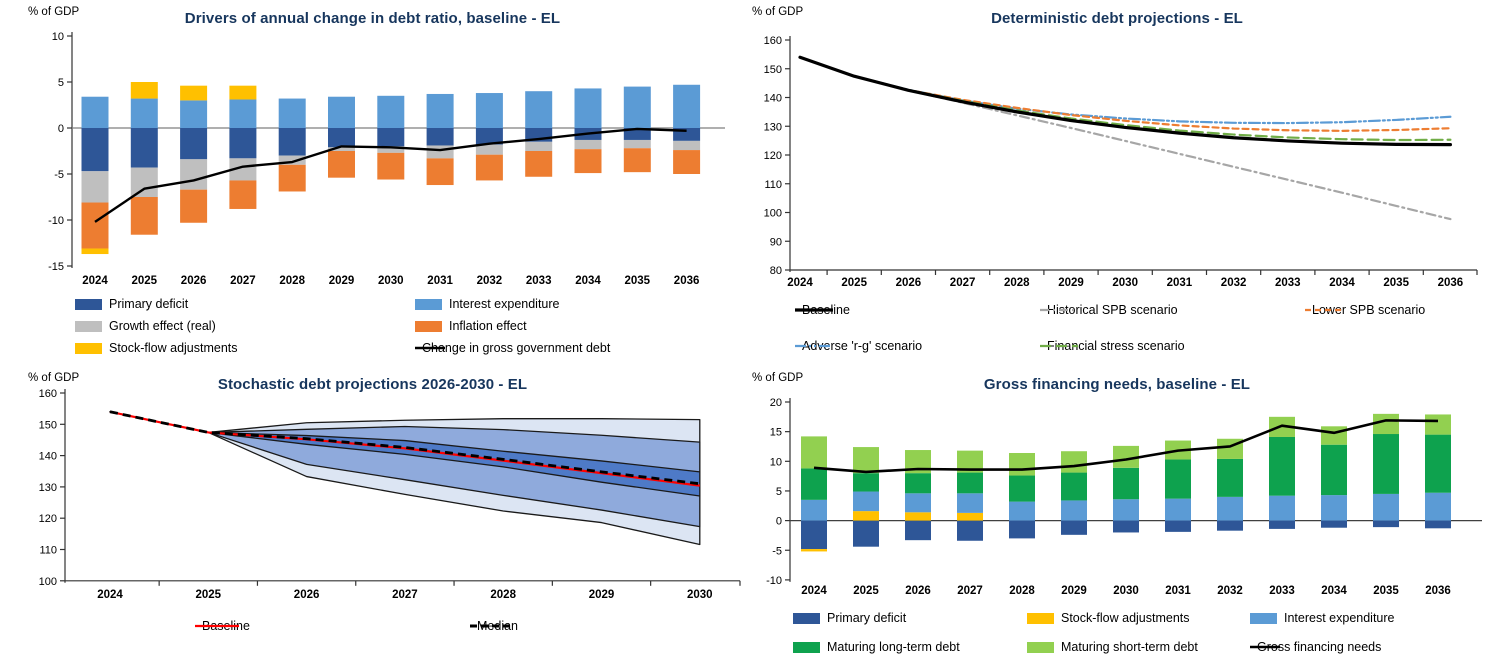 The width and height of the screenshot is (1489, 668). What do you see at coordinates (1112, 310) in the screenshot?
I see `legend-label: Historical SPB scenario` at bounding box center [1112, 310].